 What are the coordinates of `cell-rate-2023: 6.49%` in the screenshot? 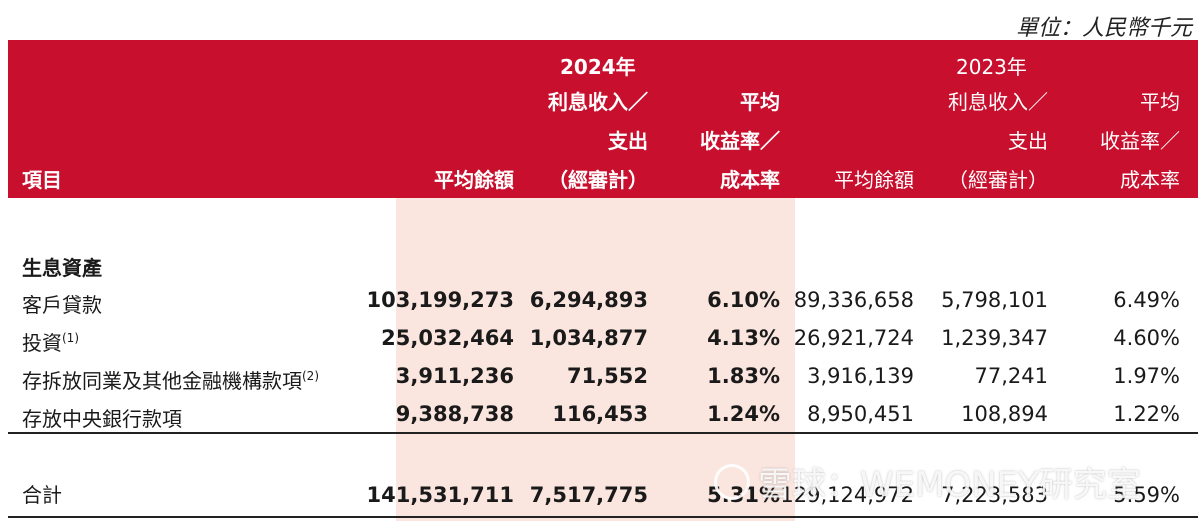 It's located at (1146, 300).